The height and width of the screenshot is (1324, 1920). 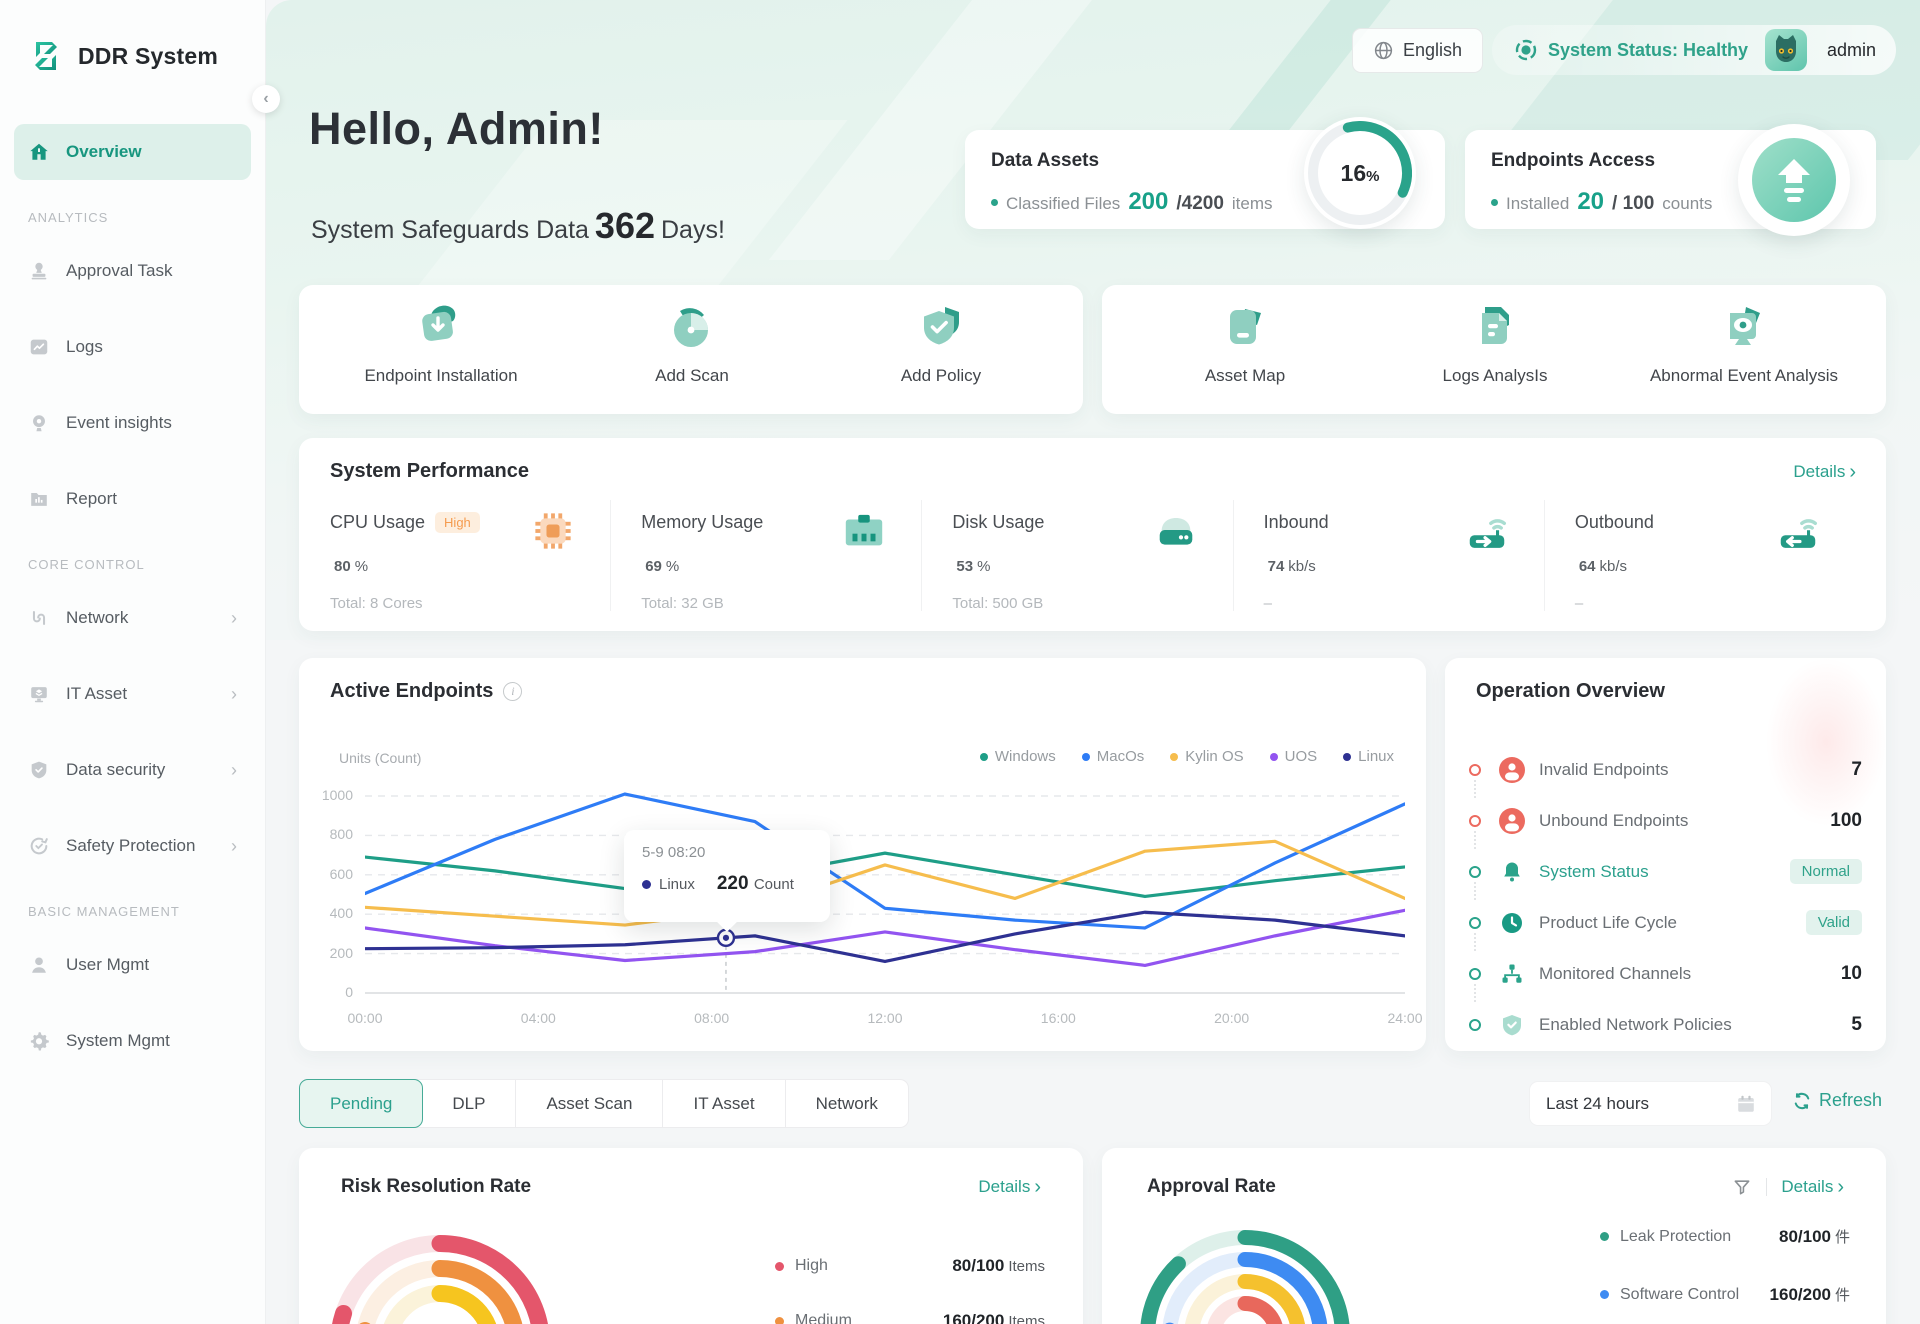 I want to click on tab-dlp: DLP, so click(x=469, y=1103).